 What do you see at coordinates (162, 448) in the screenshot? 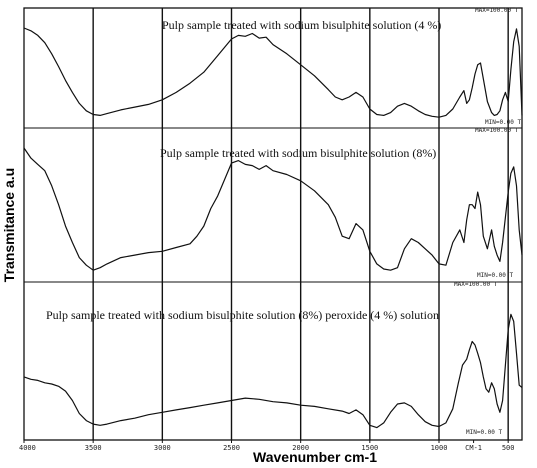
I see `x-tick-label: 3000` at bounding box center [162, 448].